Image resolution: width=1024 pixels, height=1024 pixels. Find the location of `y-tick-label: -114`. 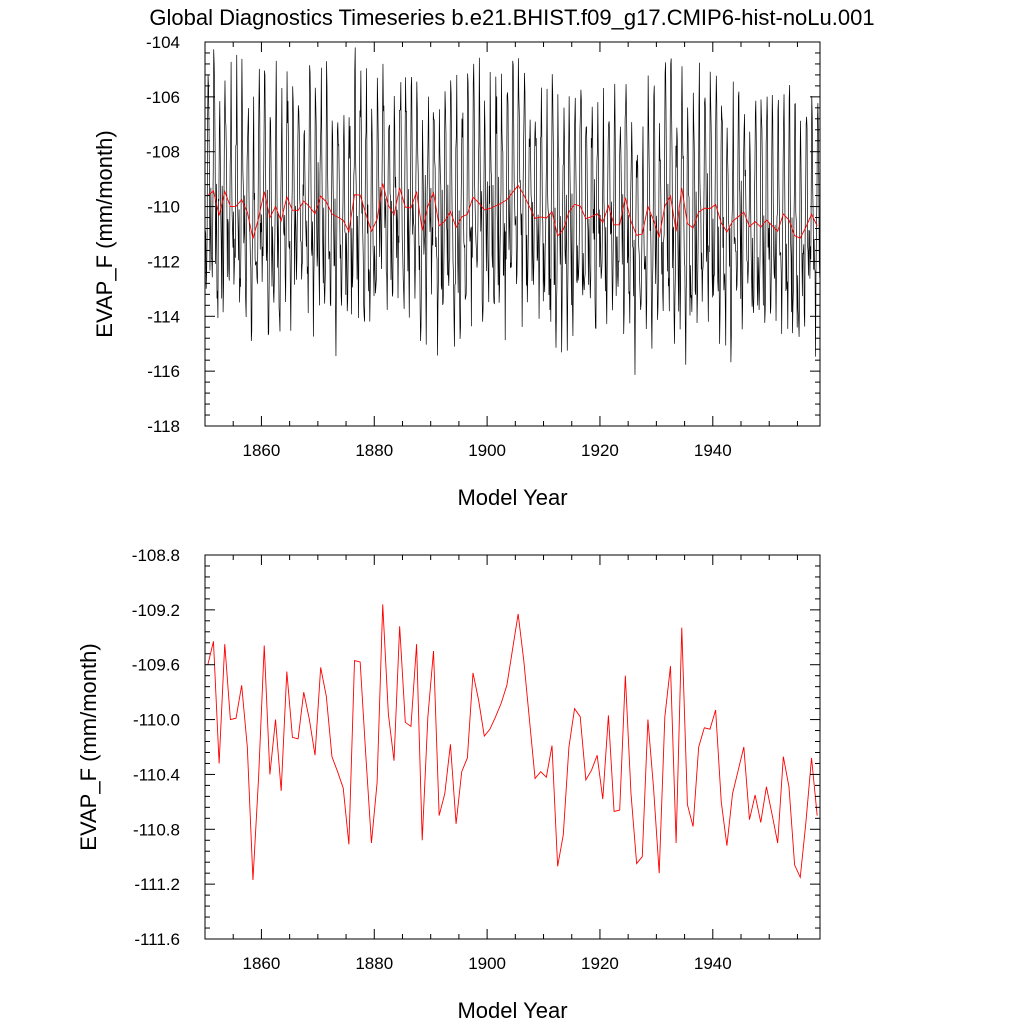

y-tick-label: -114 is located at coordinates (163, 316).